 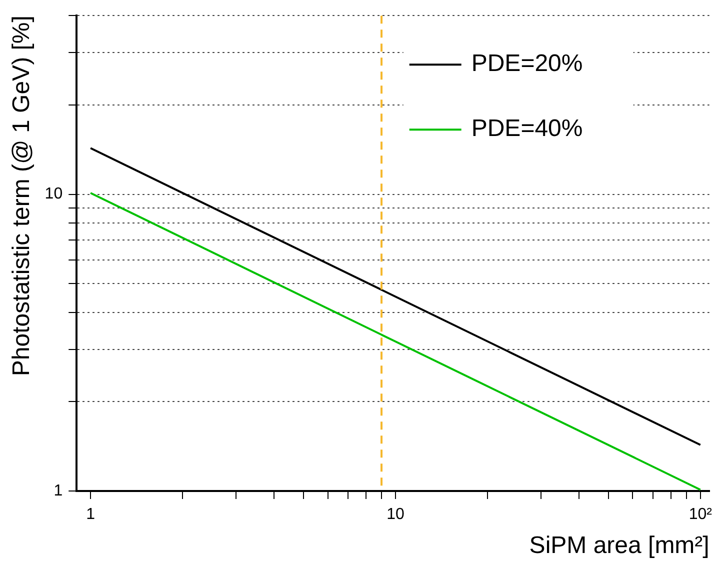 I want to click on x-tick-label: 10², so click(x=700, y=515).